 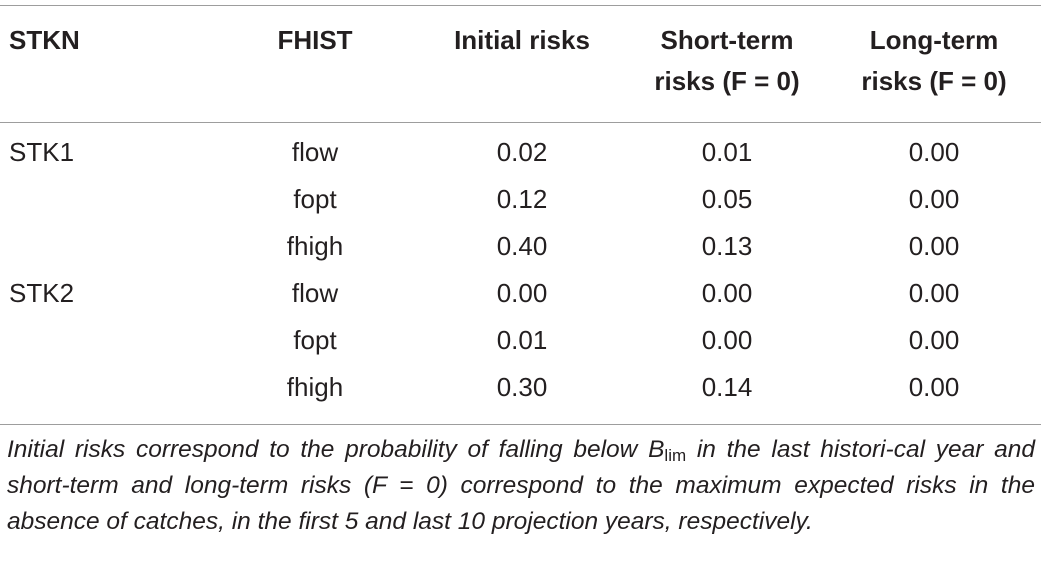 What do you see at coordinates (522, 246) in the screenshot?
I see `cell-initial-risk: 0.40` at bounding box center [522, 246].